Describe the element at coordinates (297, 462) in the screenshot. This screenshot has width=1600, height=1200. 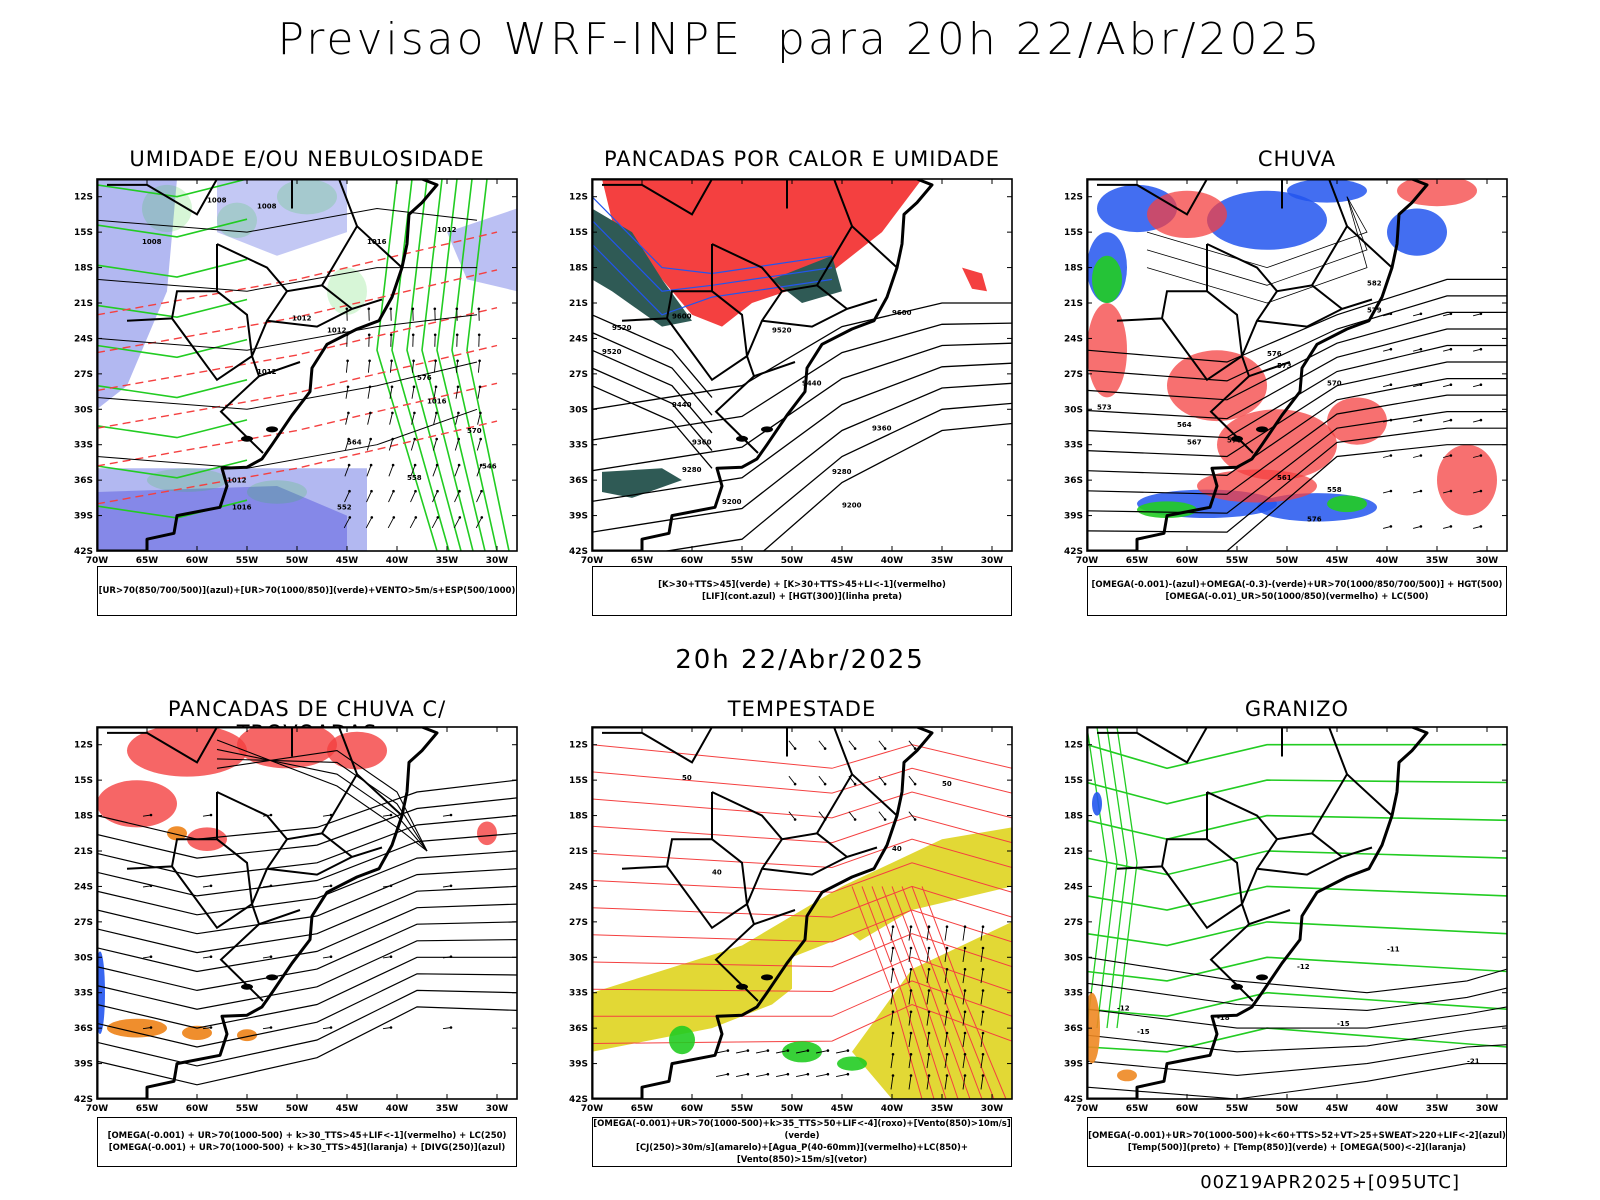
I see `thickness-contour` at that location.